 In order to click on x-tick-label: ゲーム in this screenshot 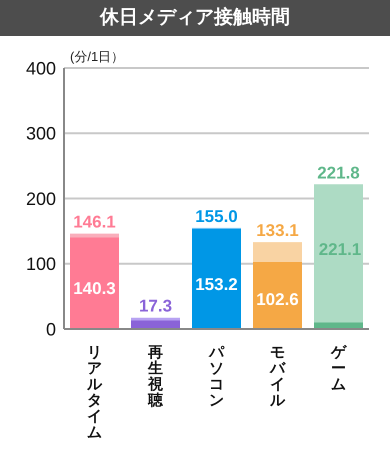, I will do `click(338, 368)`.